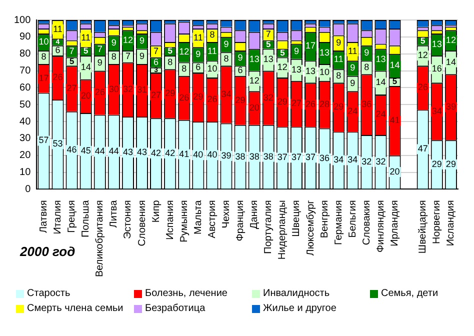  Describe the element at coordinates (26, 37) in the screenshot. I see `y-tick-label: 90` at that location.